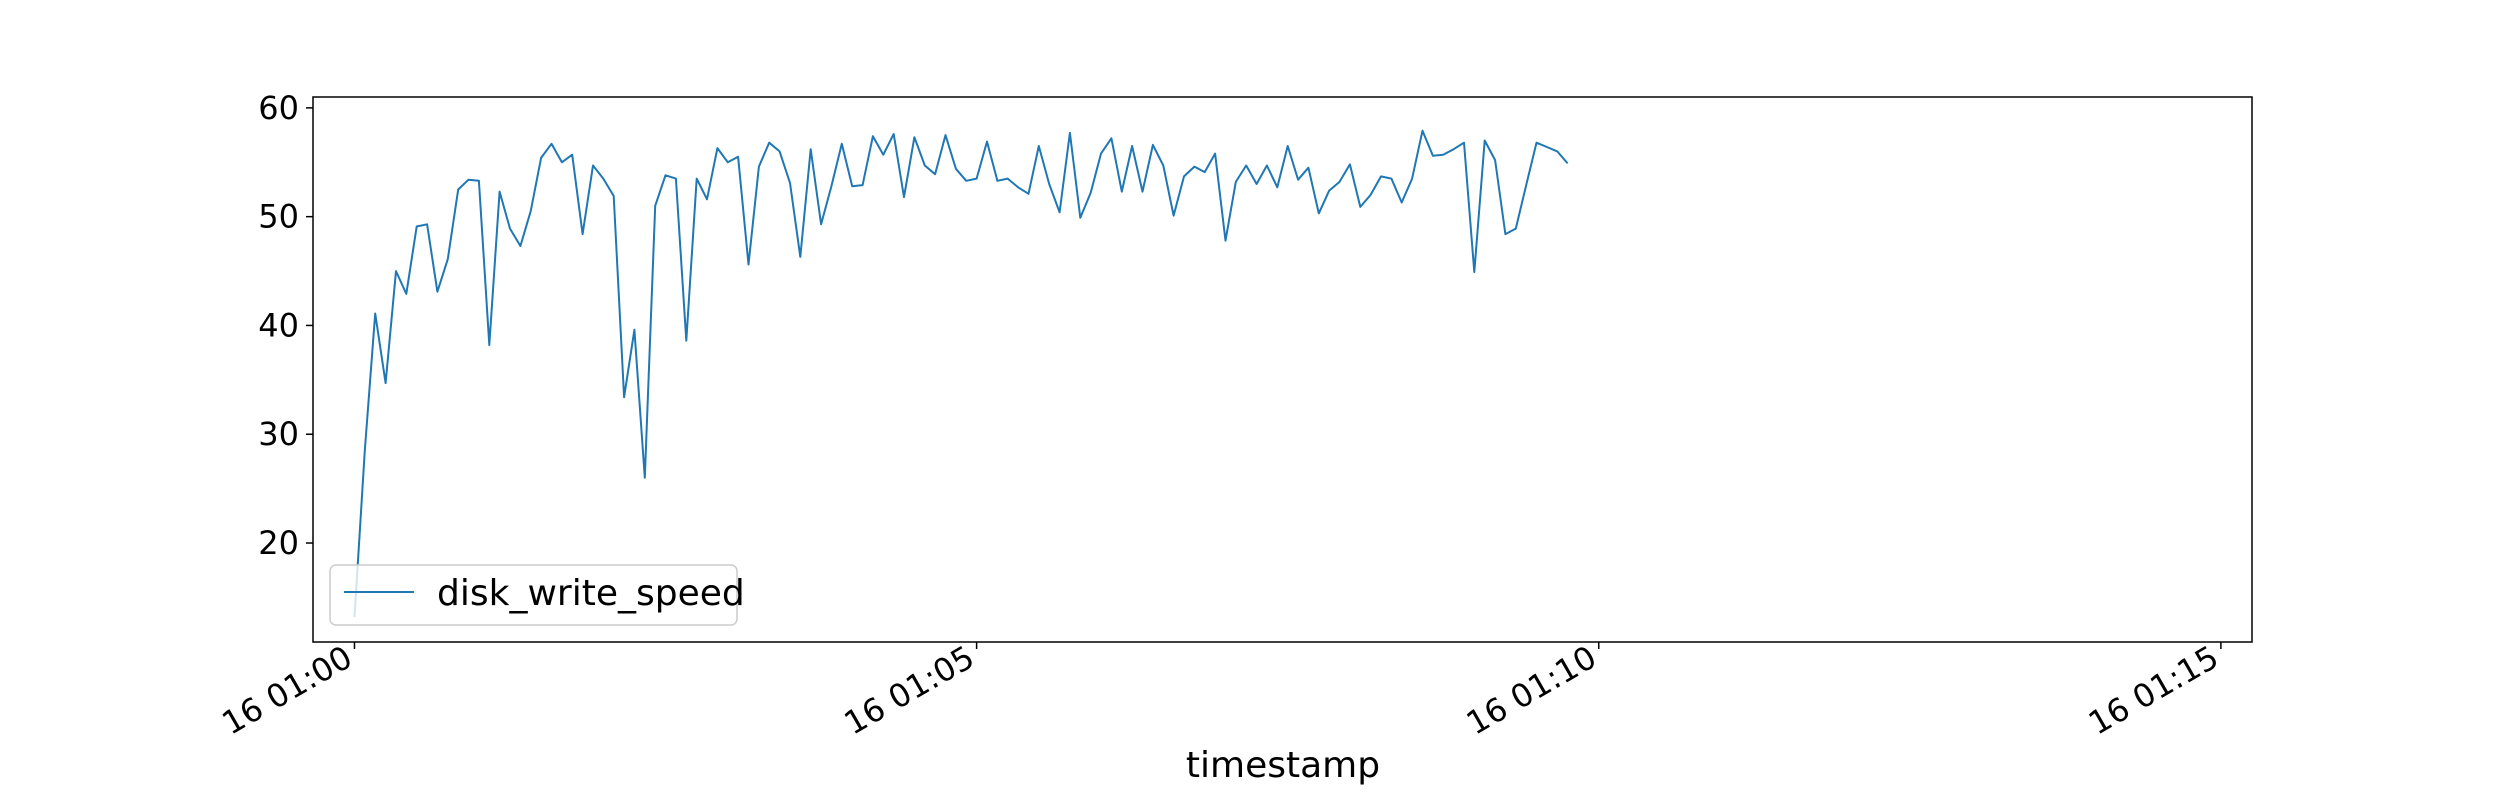 Image resolution: width=2500 pixels, height=800 pixels. What do you see at coordinates (278, 108) in the screenshot?
I see `y-tick-label: 60` at bounding box center [278, 108].